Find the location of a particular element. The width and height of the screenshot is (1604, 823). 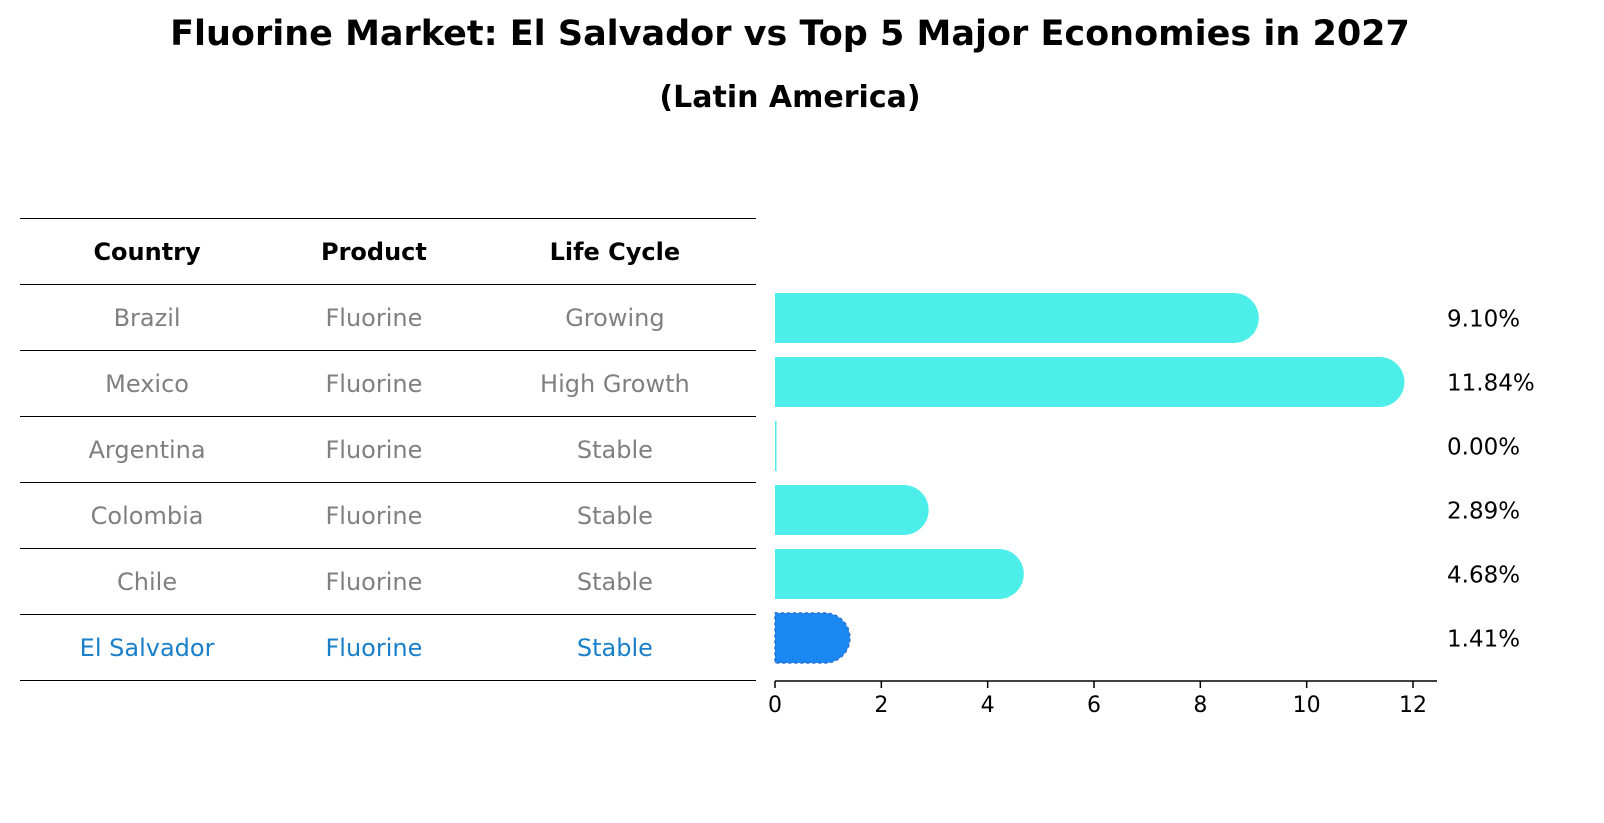

table-header-row: Country Product Life Cycle is located at coordinates (388, 251).